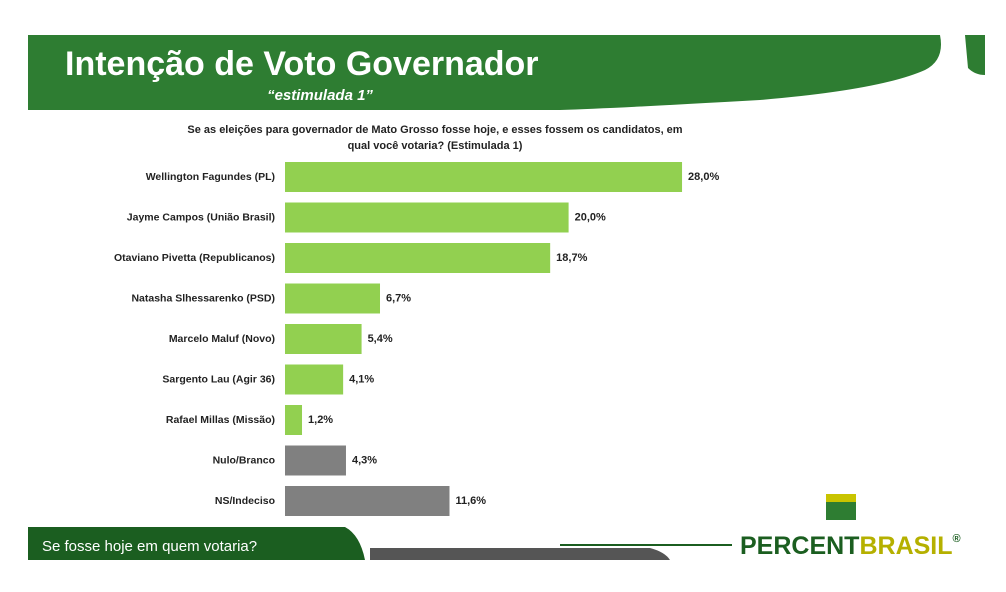 The width and height of the screenshot is (1006, 592). Describe the element at coordinates (320, 95) in the screenshot. I see `chart-subtitle: “estimulada 1”` at that location.